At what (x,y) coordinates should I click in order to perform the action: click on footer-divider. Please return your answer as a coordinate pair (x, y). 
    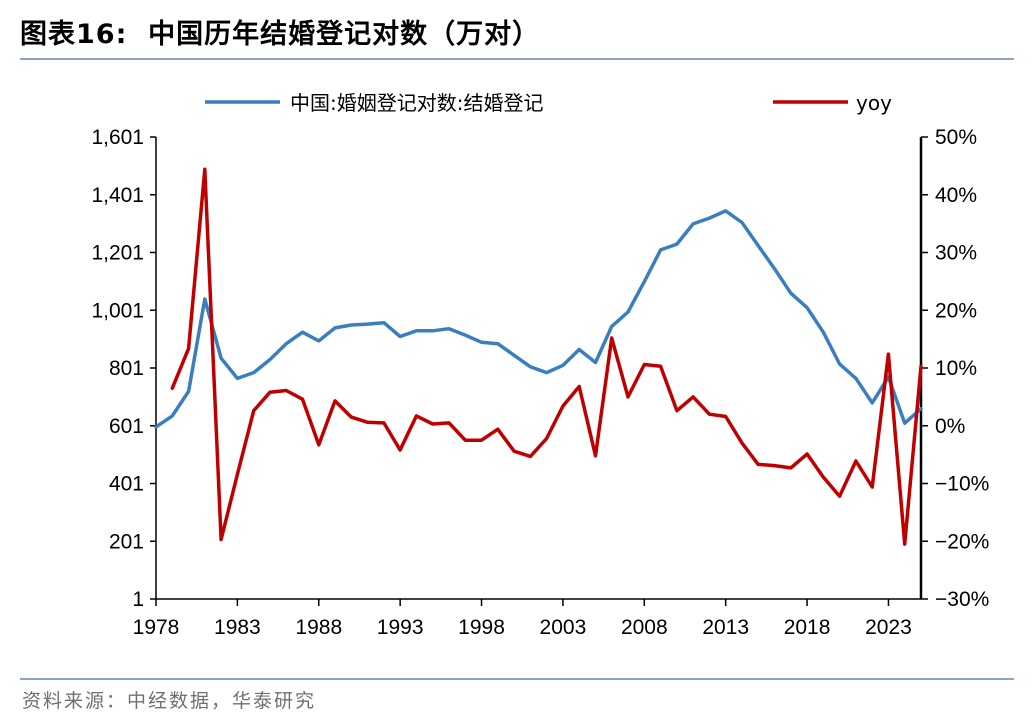
    Looking at the image, I should click on (517, 679).